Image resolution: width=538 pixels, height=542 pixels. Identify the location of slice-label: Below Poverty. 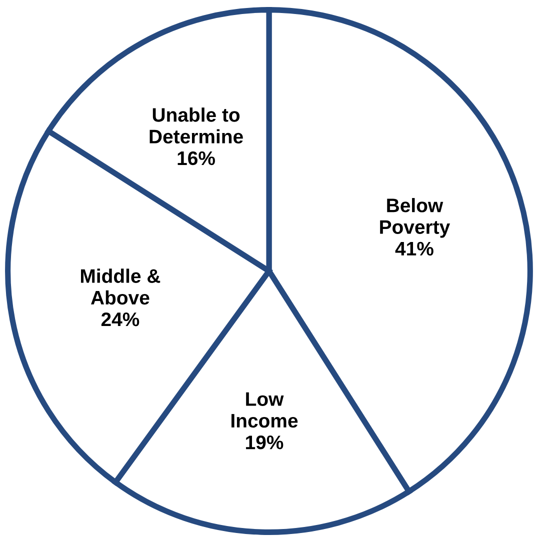
(415, 218).